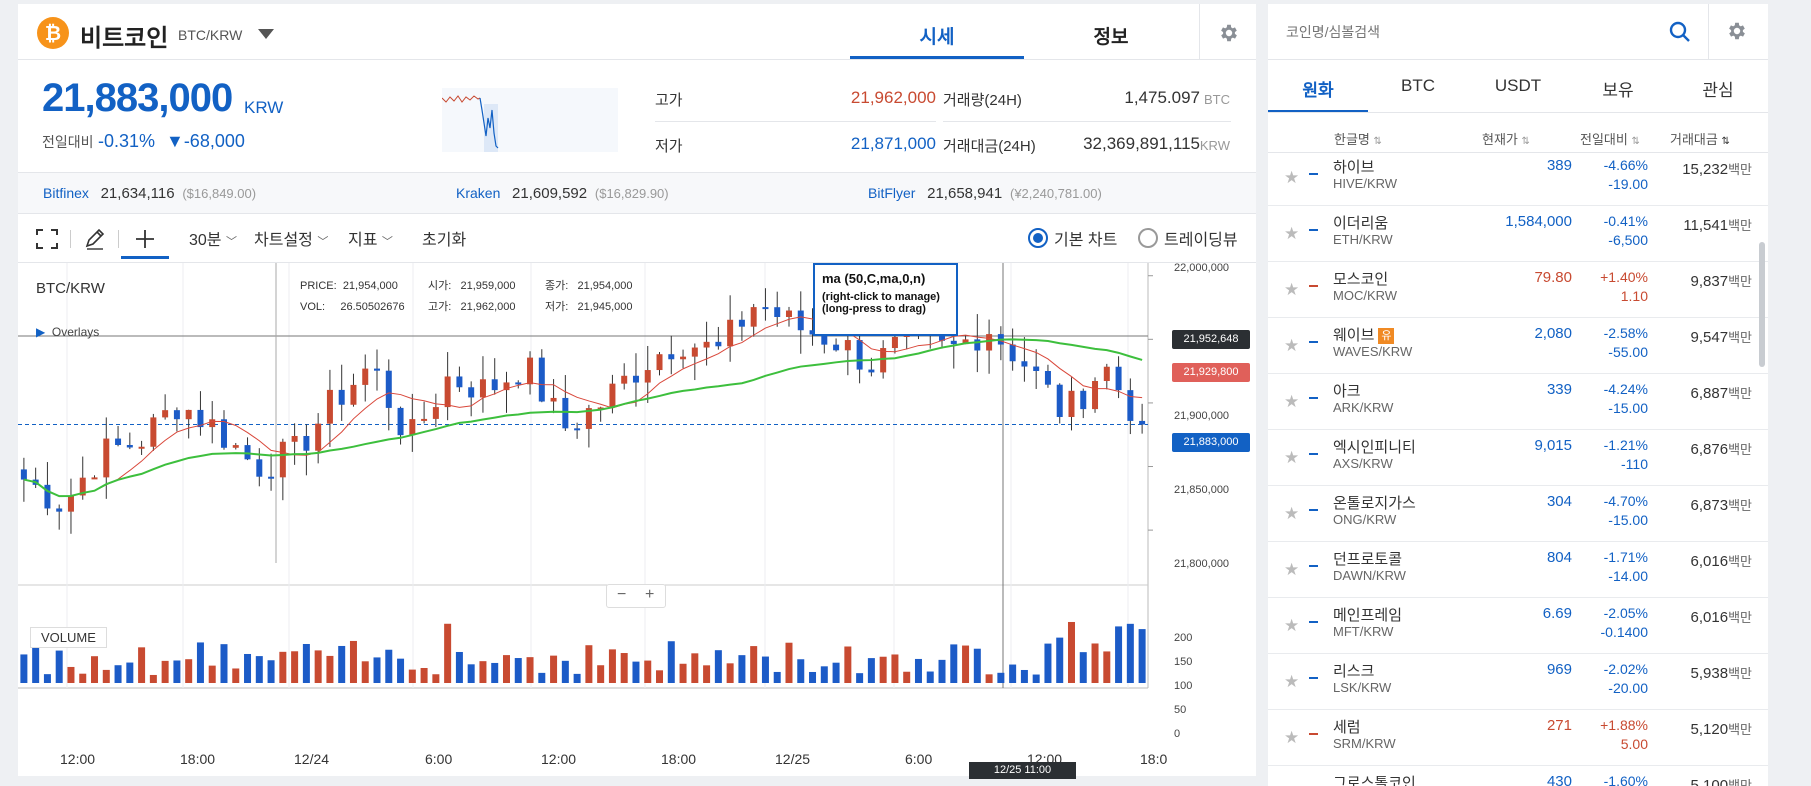 The image size is (1811, 786). I want to click on ma-price-marker: 21,929,800, so click(1211, 372).